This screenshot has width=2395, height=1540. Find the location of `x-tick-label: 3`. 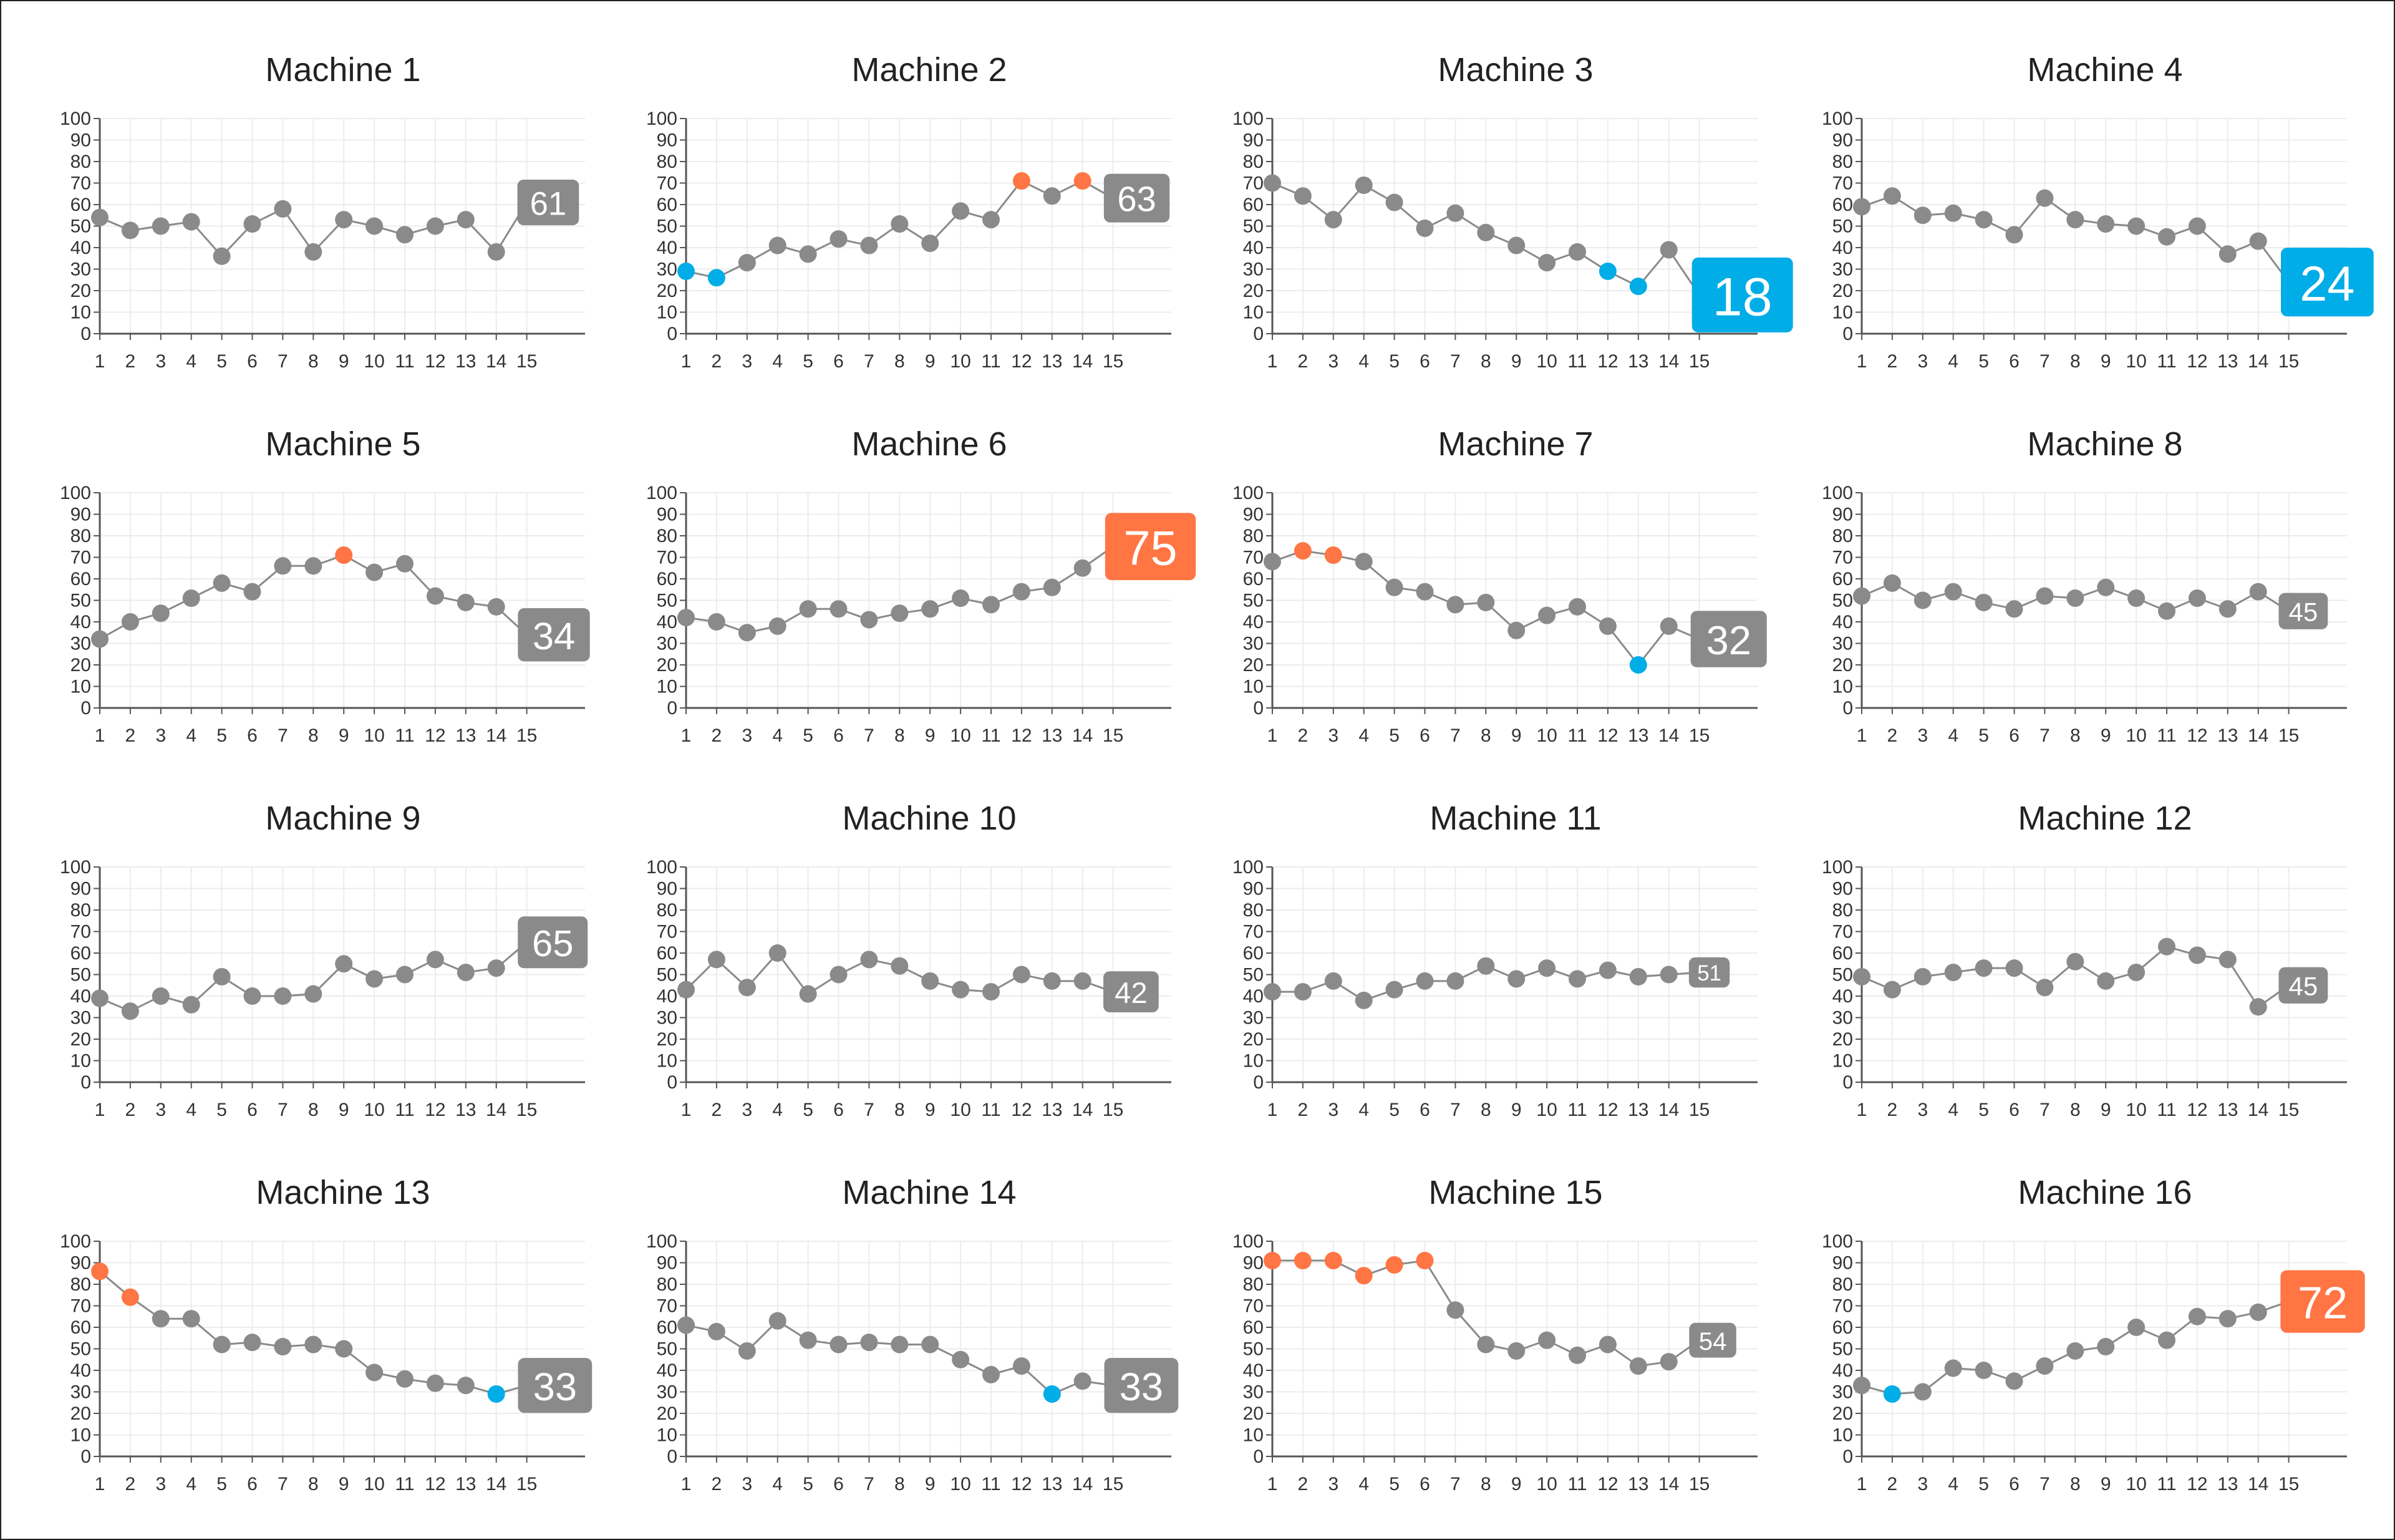

x-tick-label: 3 is located at coordinates (1333, 361).